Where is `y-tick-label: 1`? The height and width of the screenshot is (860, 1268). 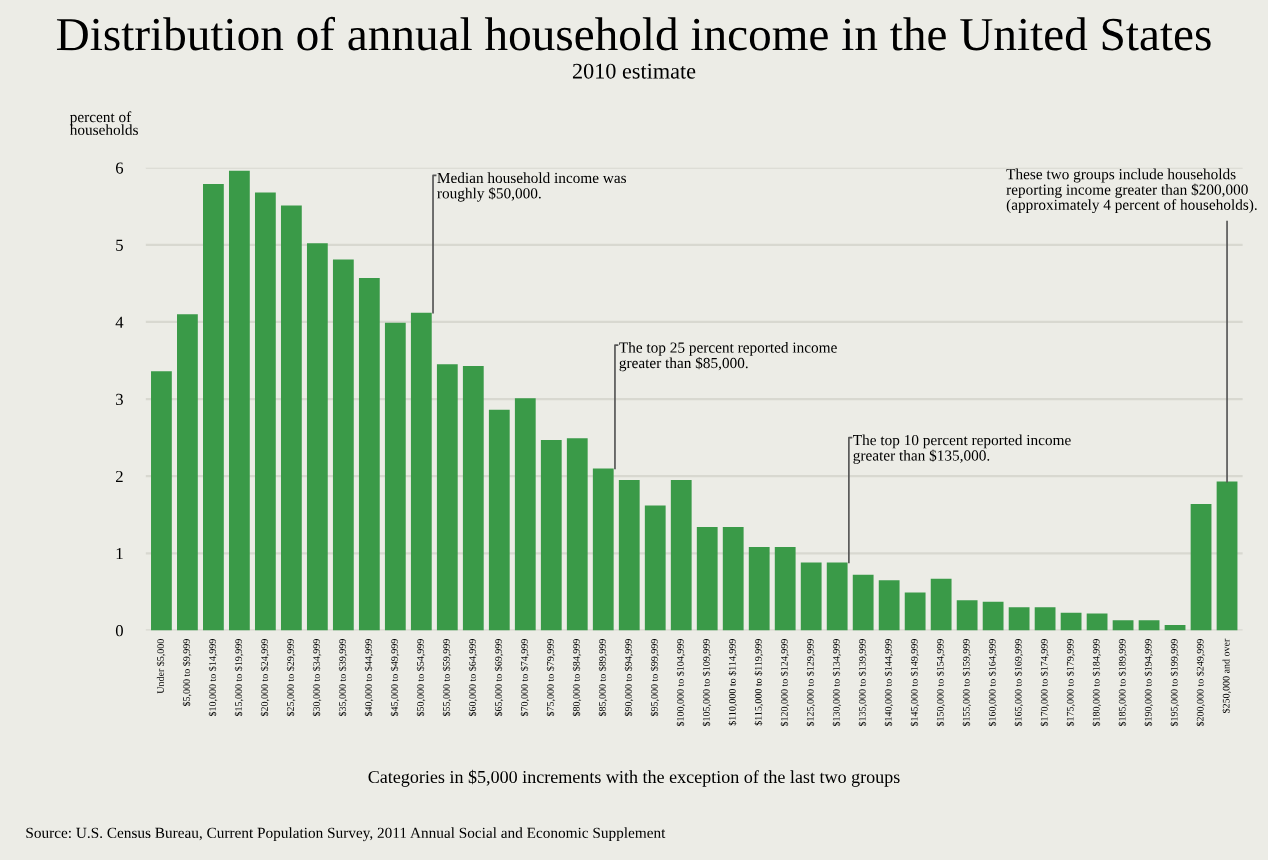
y-tick-label: 1 is located at coordinates (119, 554).